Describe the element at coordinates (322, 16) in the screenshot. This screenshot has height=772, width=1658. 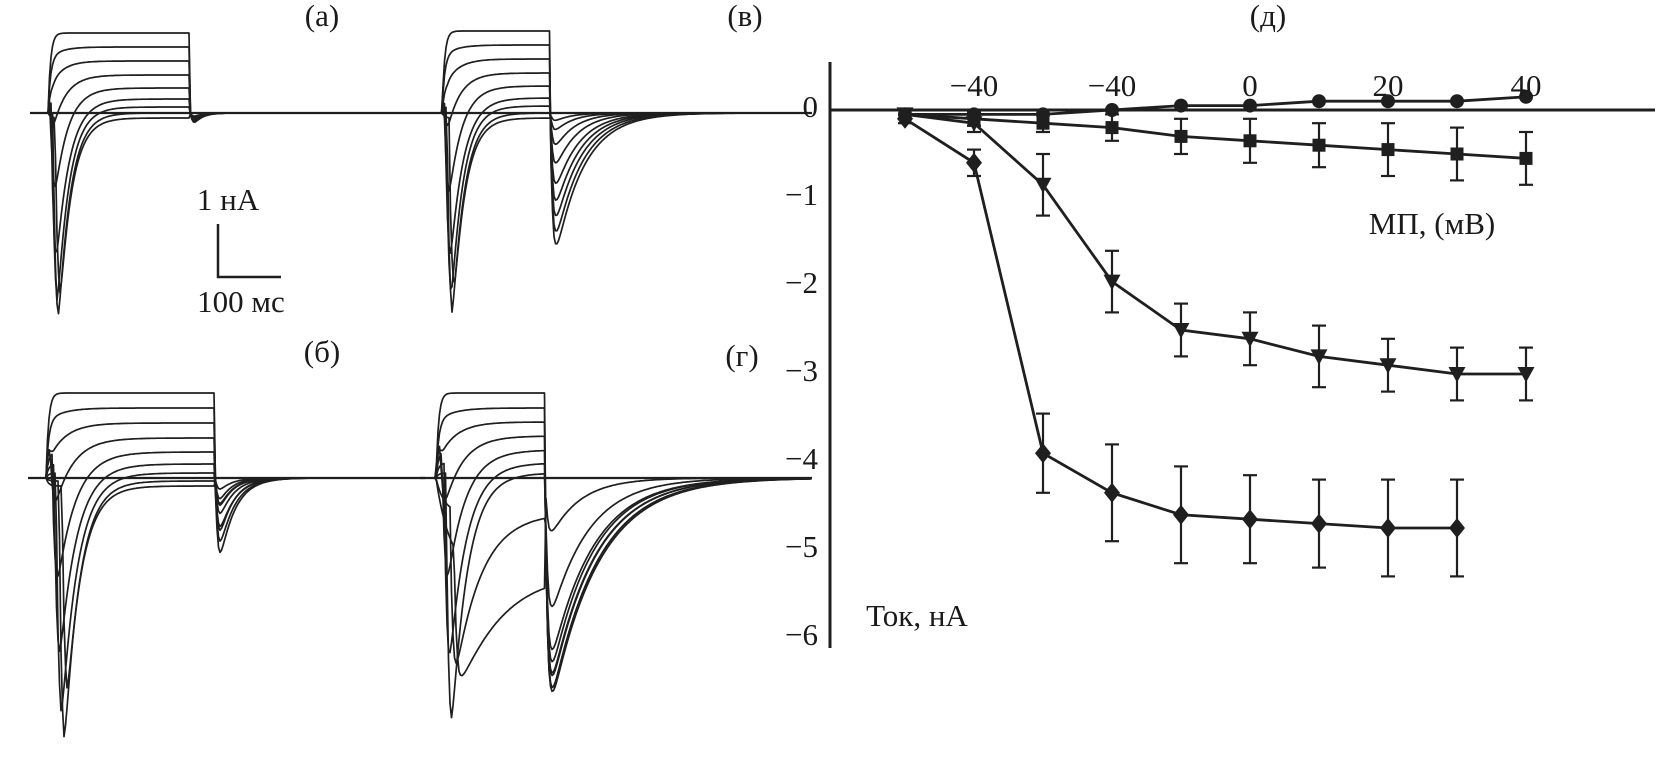
I see `panel-label-a: (а)` at that location.